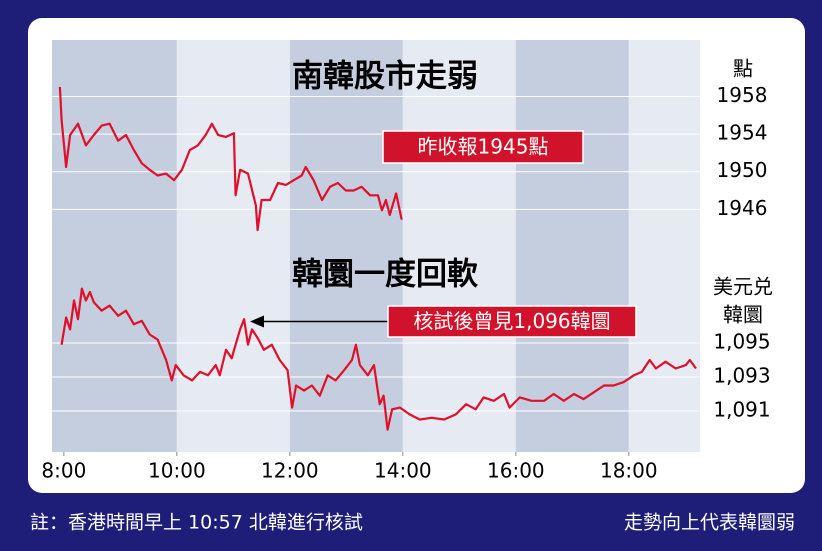  Describe the element at coordinates (385, 77) in the screenshot. I see `chart-title: 南韓股市走弱` at that location.